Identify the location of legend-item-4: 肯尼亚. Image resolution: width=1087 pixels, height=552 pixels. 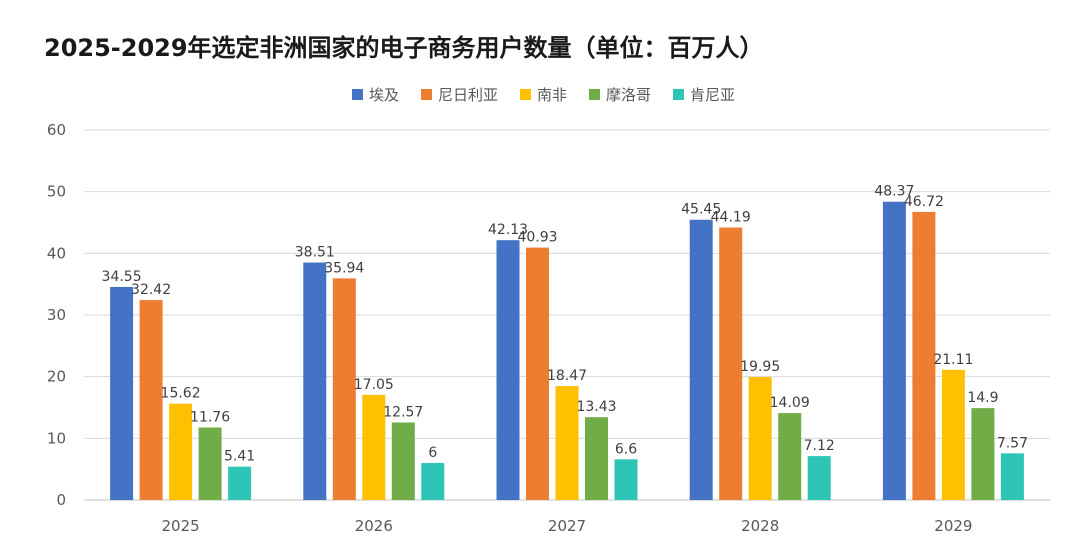
(704, 94).